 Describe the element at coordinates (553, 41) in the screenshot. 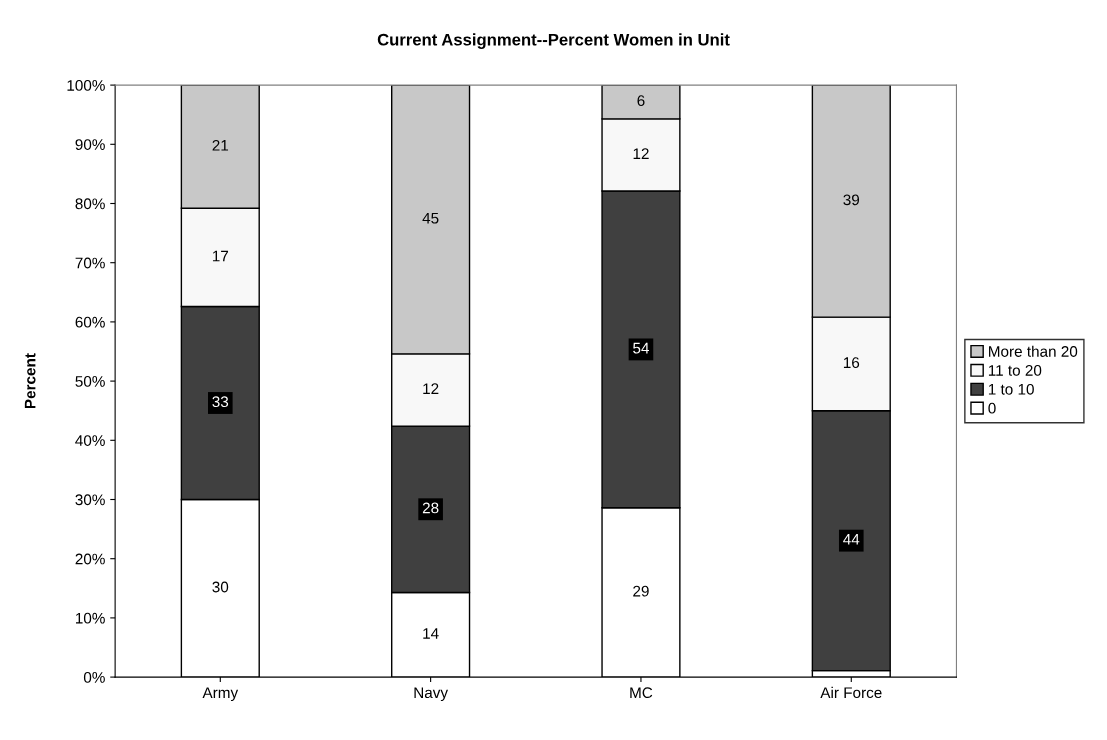

I see `chart-title: Current Assignment--Percent Women in Unit` at that location.